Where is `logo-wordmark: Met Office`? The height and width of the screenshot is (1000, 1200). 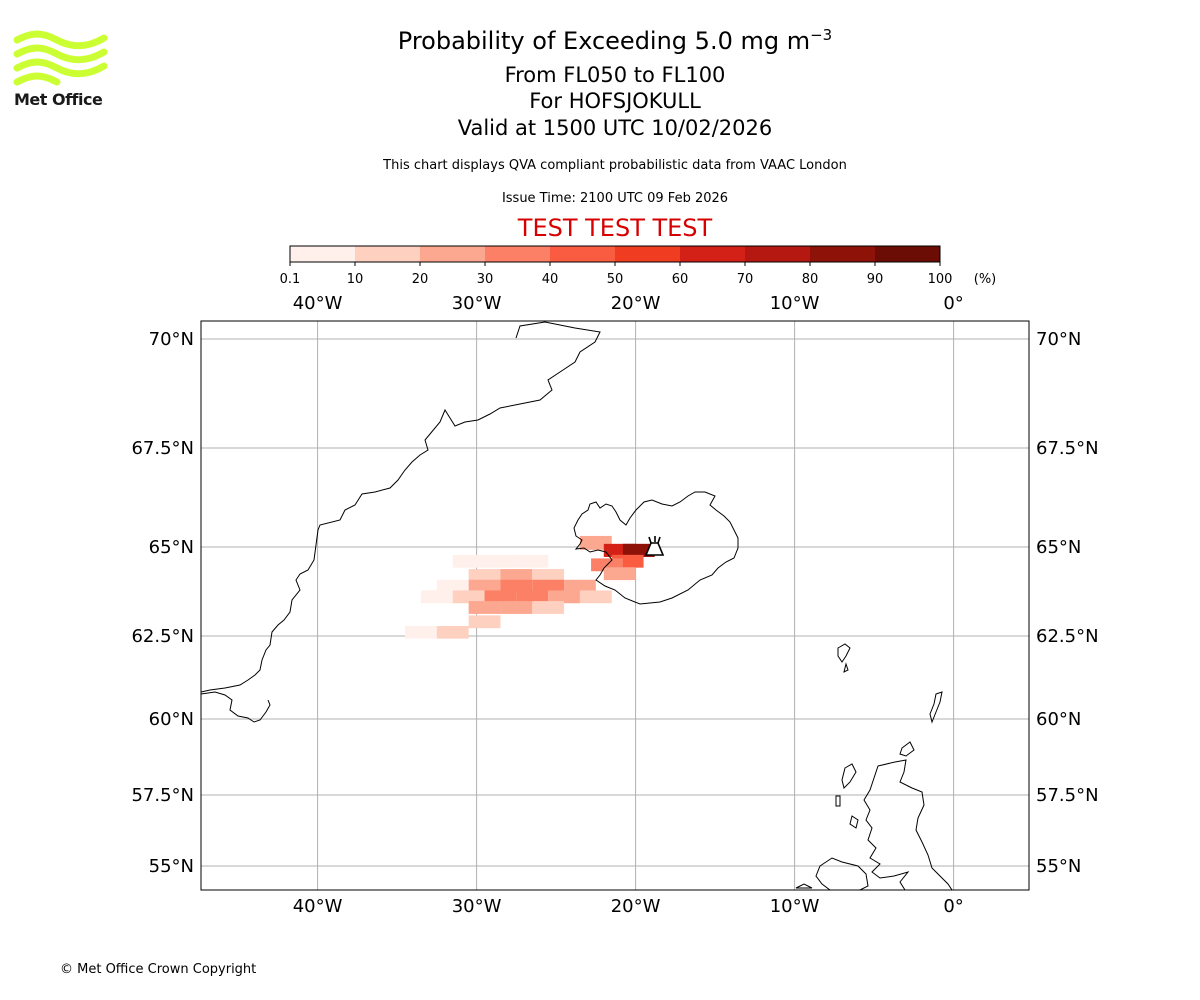
logo-wordmark: Met Office is located at coordinates (58, 99).